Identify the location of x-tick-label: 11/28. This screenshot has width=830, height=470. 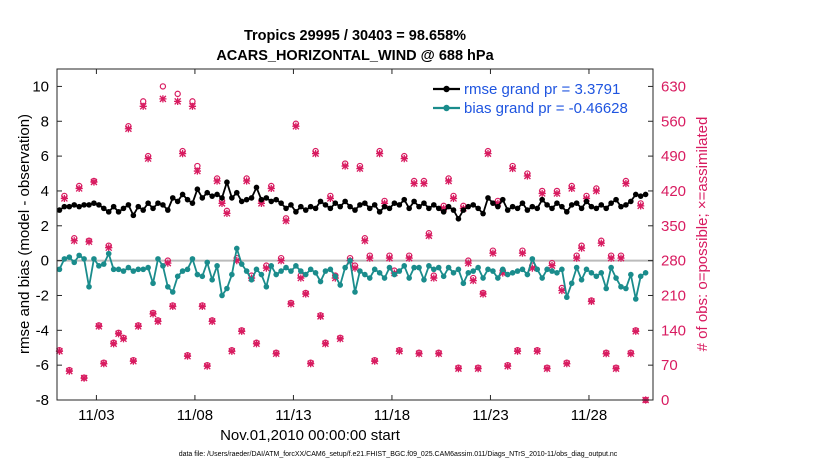
(589, 415).